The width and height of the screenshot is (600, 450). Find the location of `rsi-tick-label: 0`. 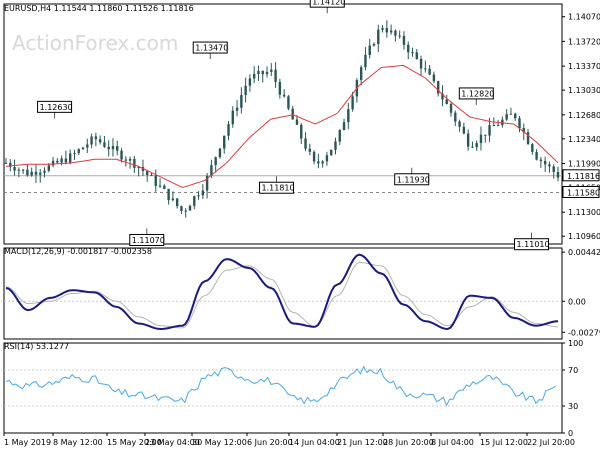

rsi-tick-label: 0 is located at coordinates (570, 433).